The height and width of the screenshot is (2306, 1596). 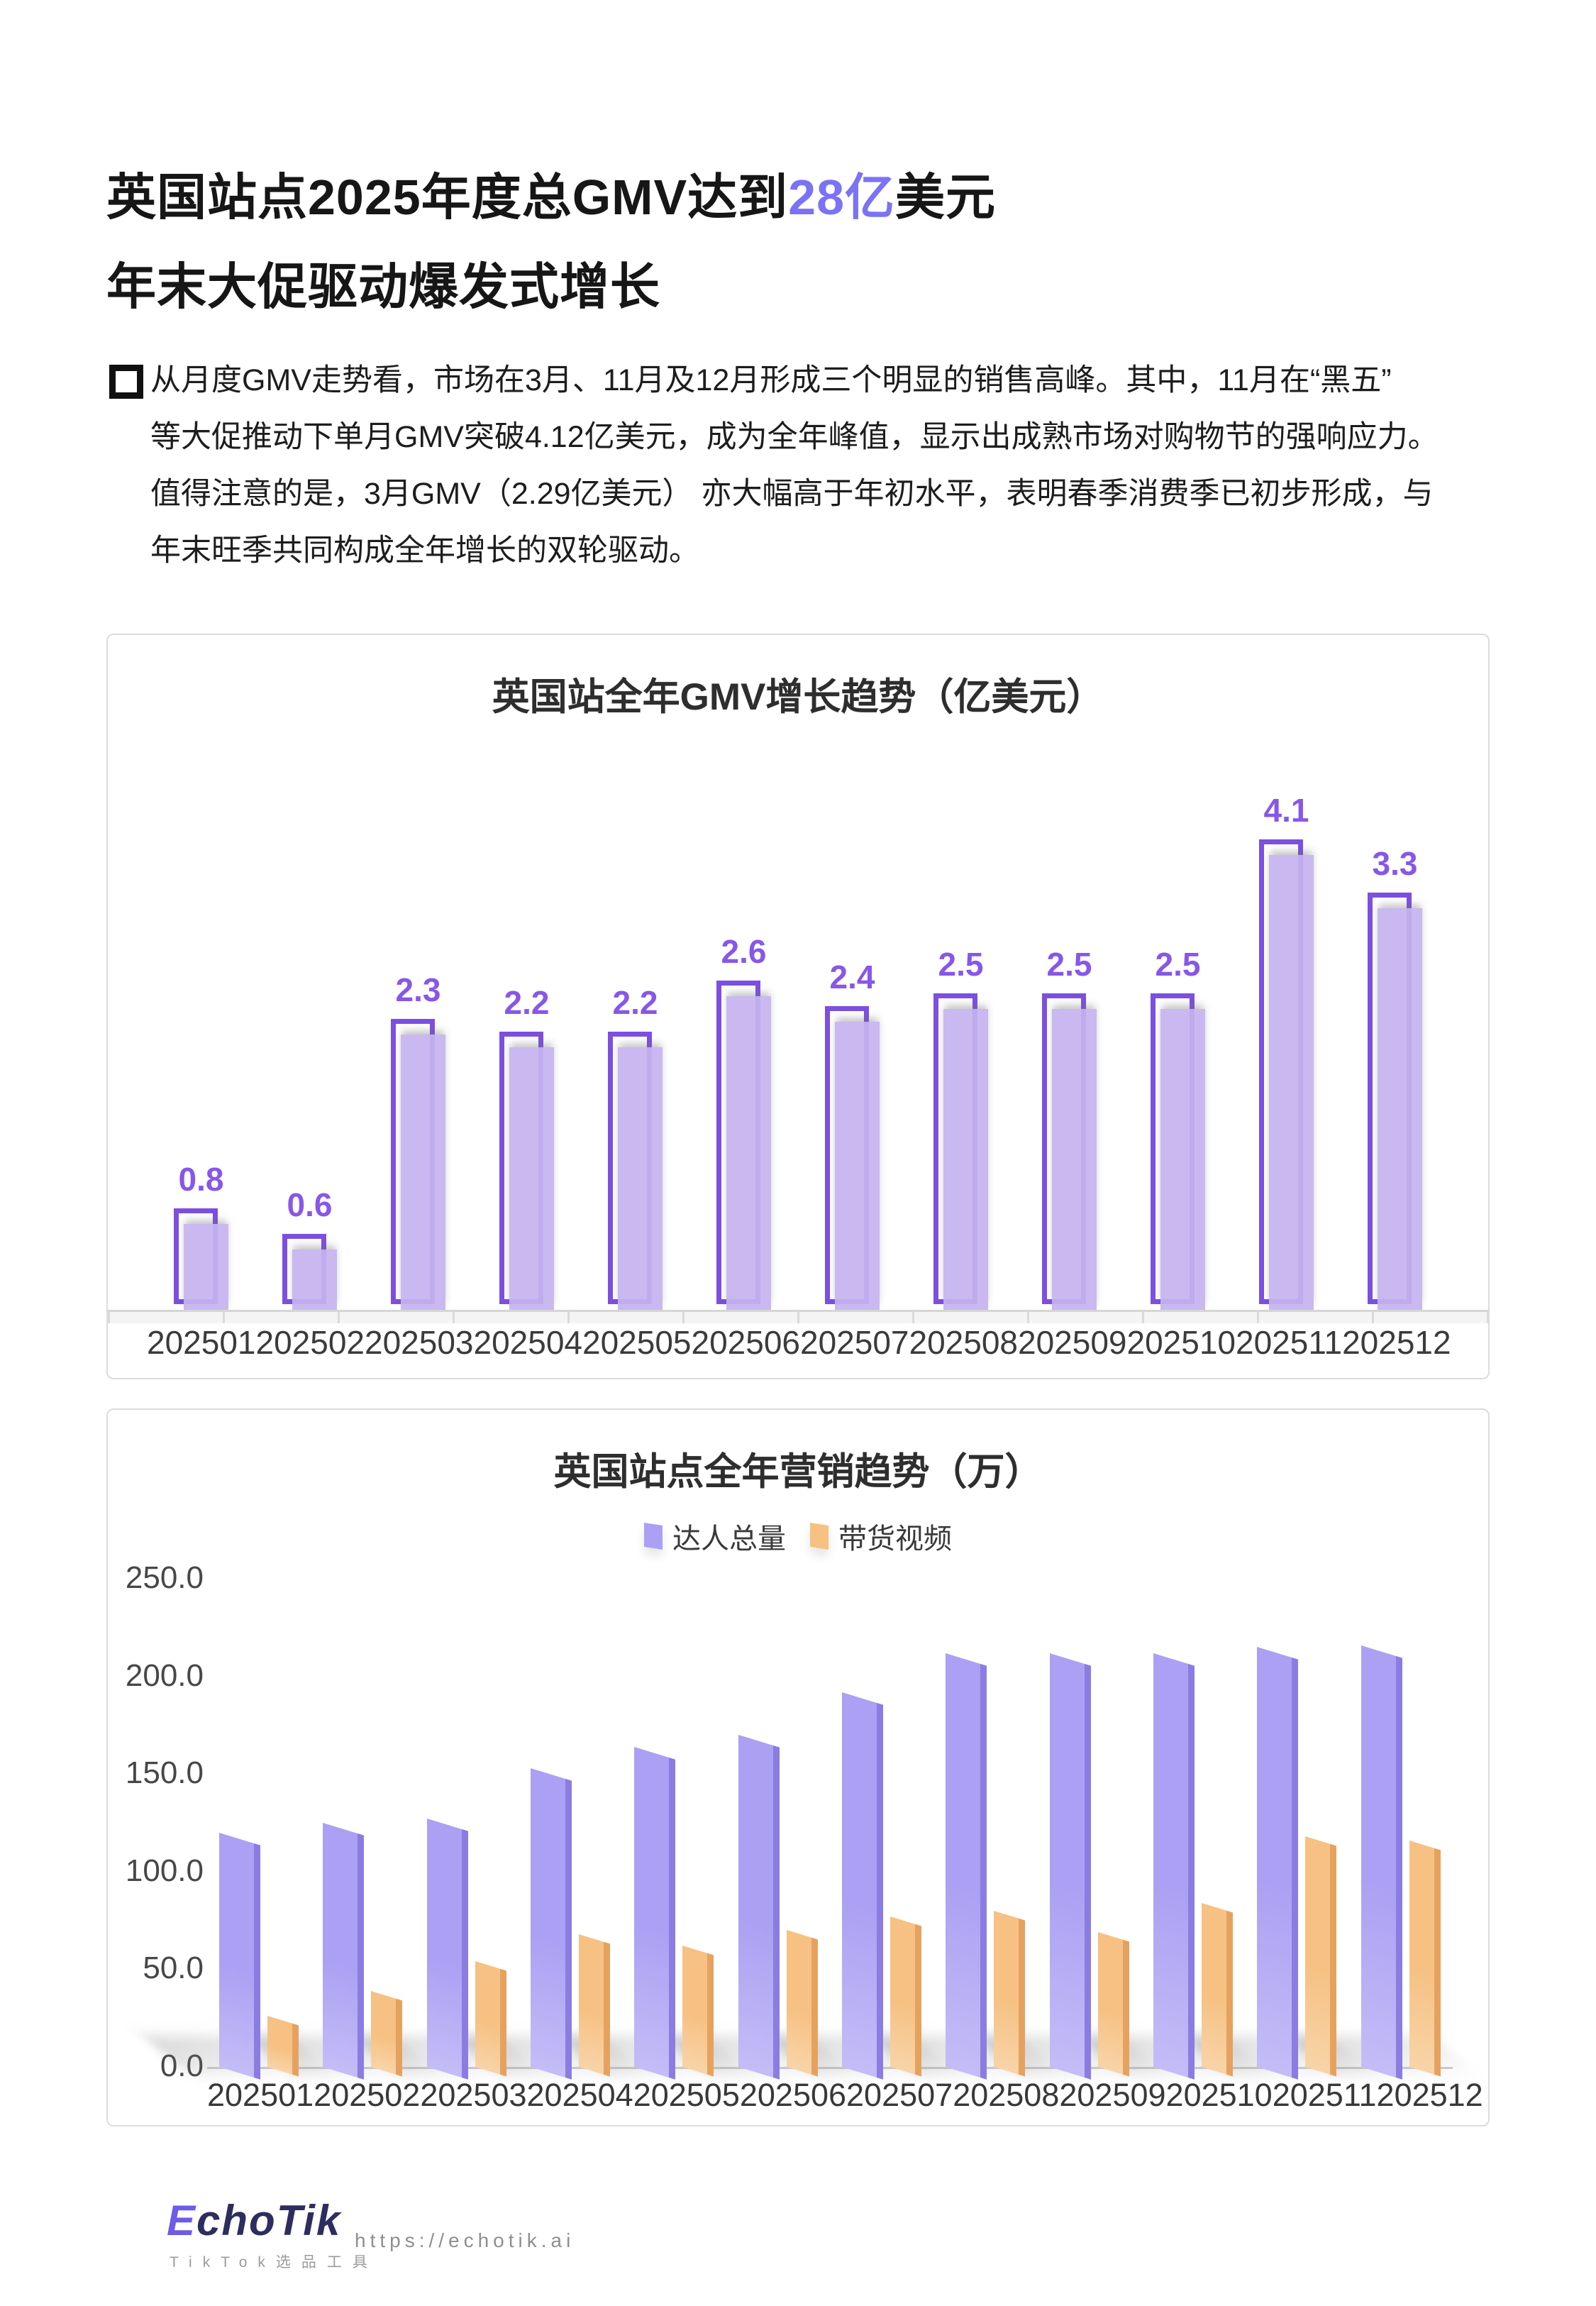 What do you see at coordinates (1289, 1342) in the screenshot?
I see `x-axis-label: 202511` at bounding box center [1289, 1342].